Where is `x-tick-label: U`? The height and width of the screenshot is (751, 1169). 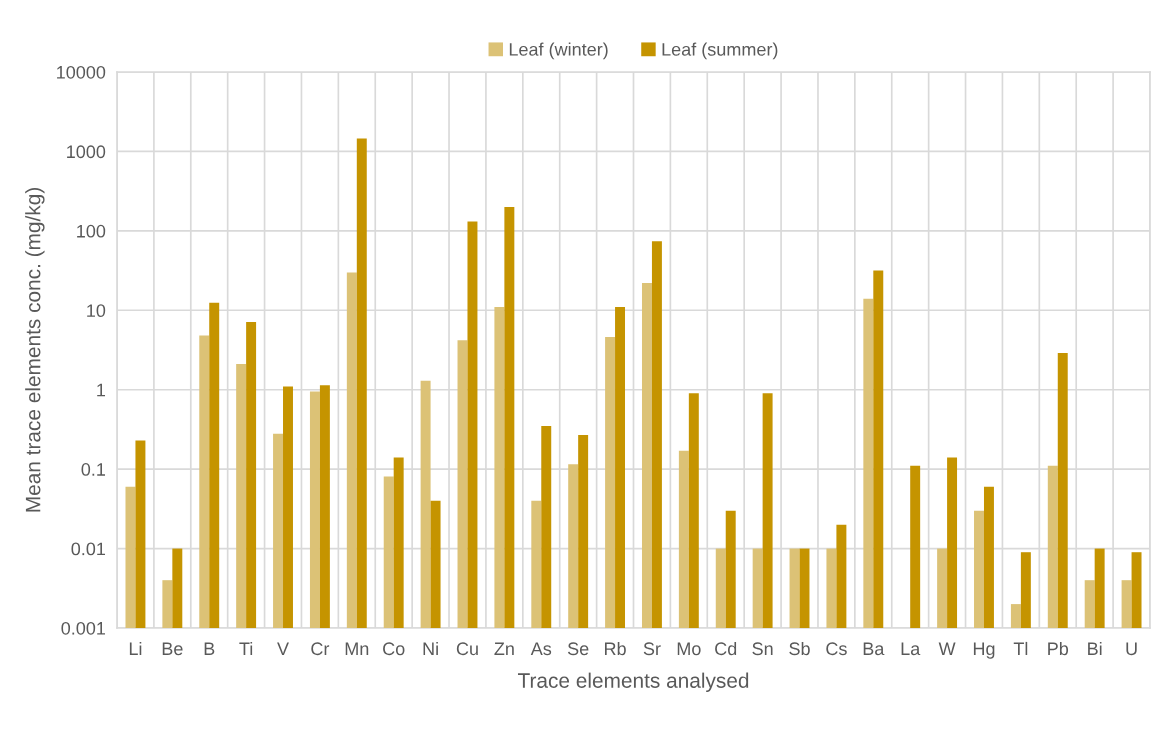 x-tick-label: U is located at coordinates (1131, 649).